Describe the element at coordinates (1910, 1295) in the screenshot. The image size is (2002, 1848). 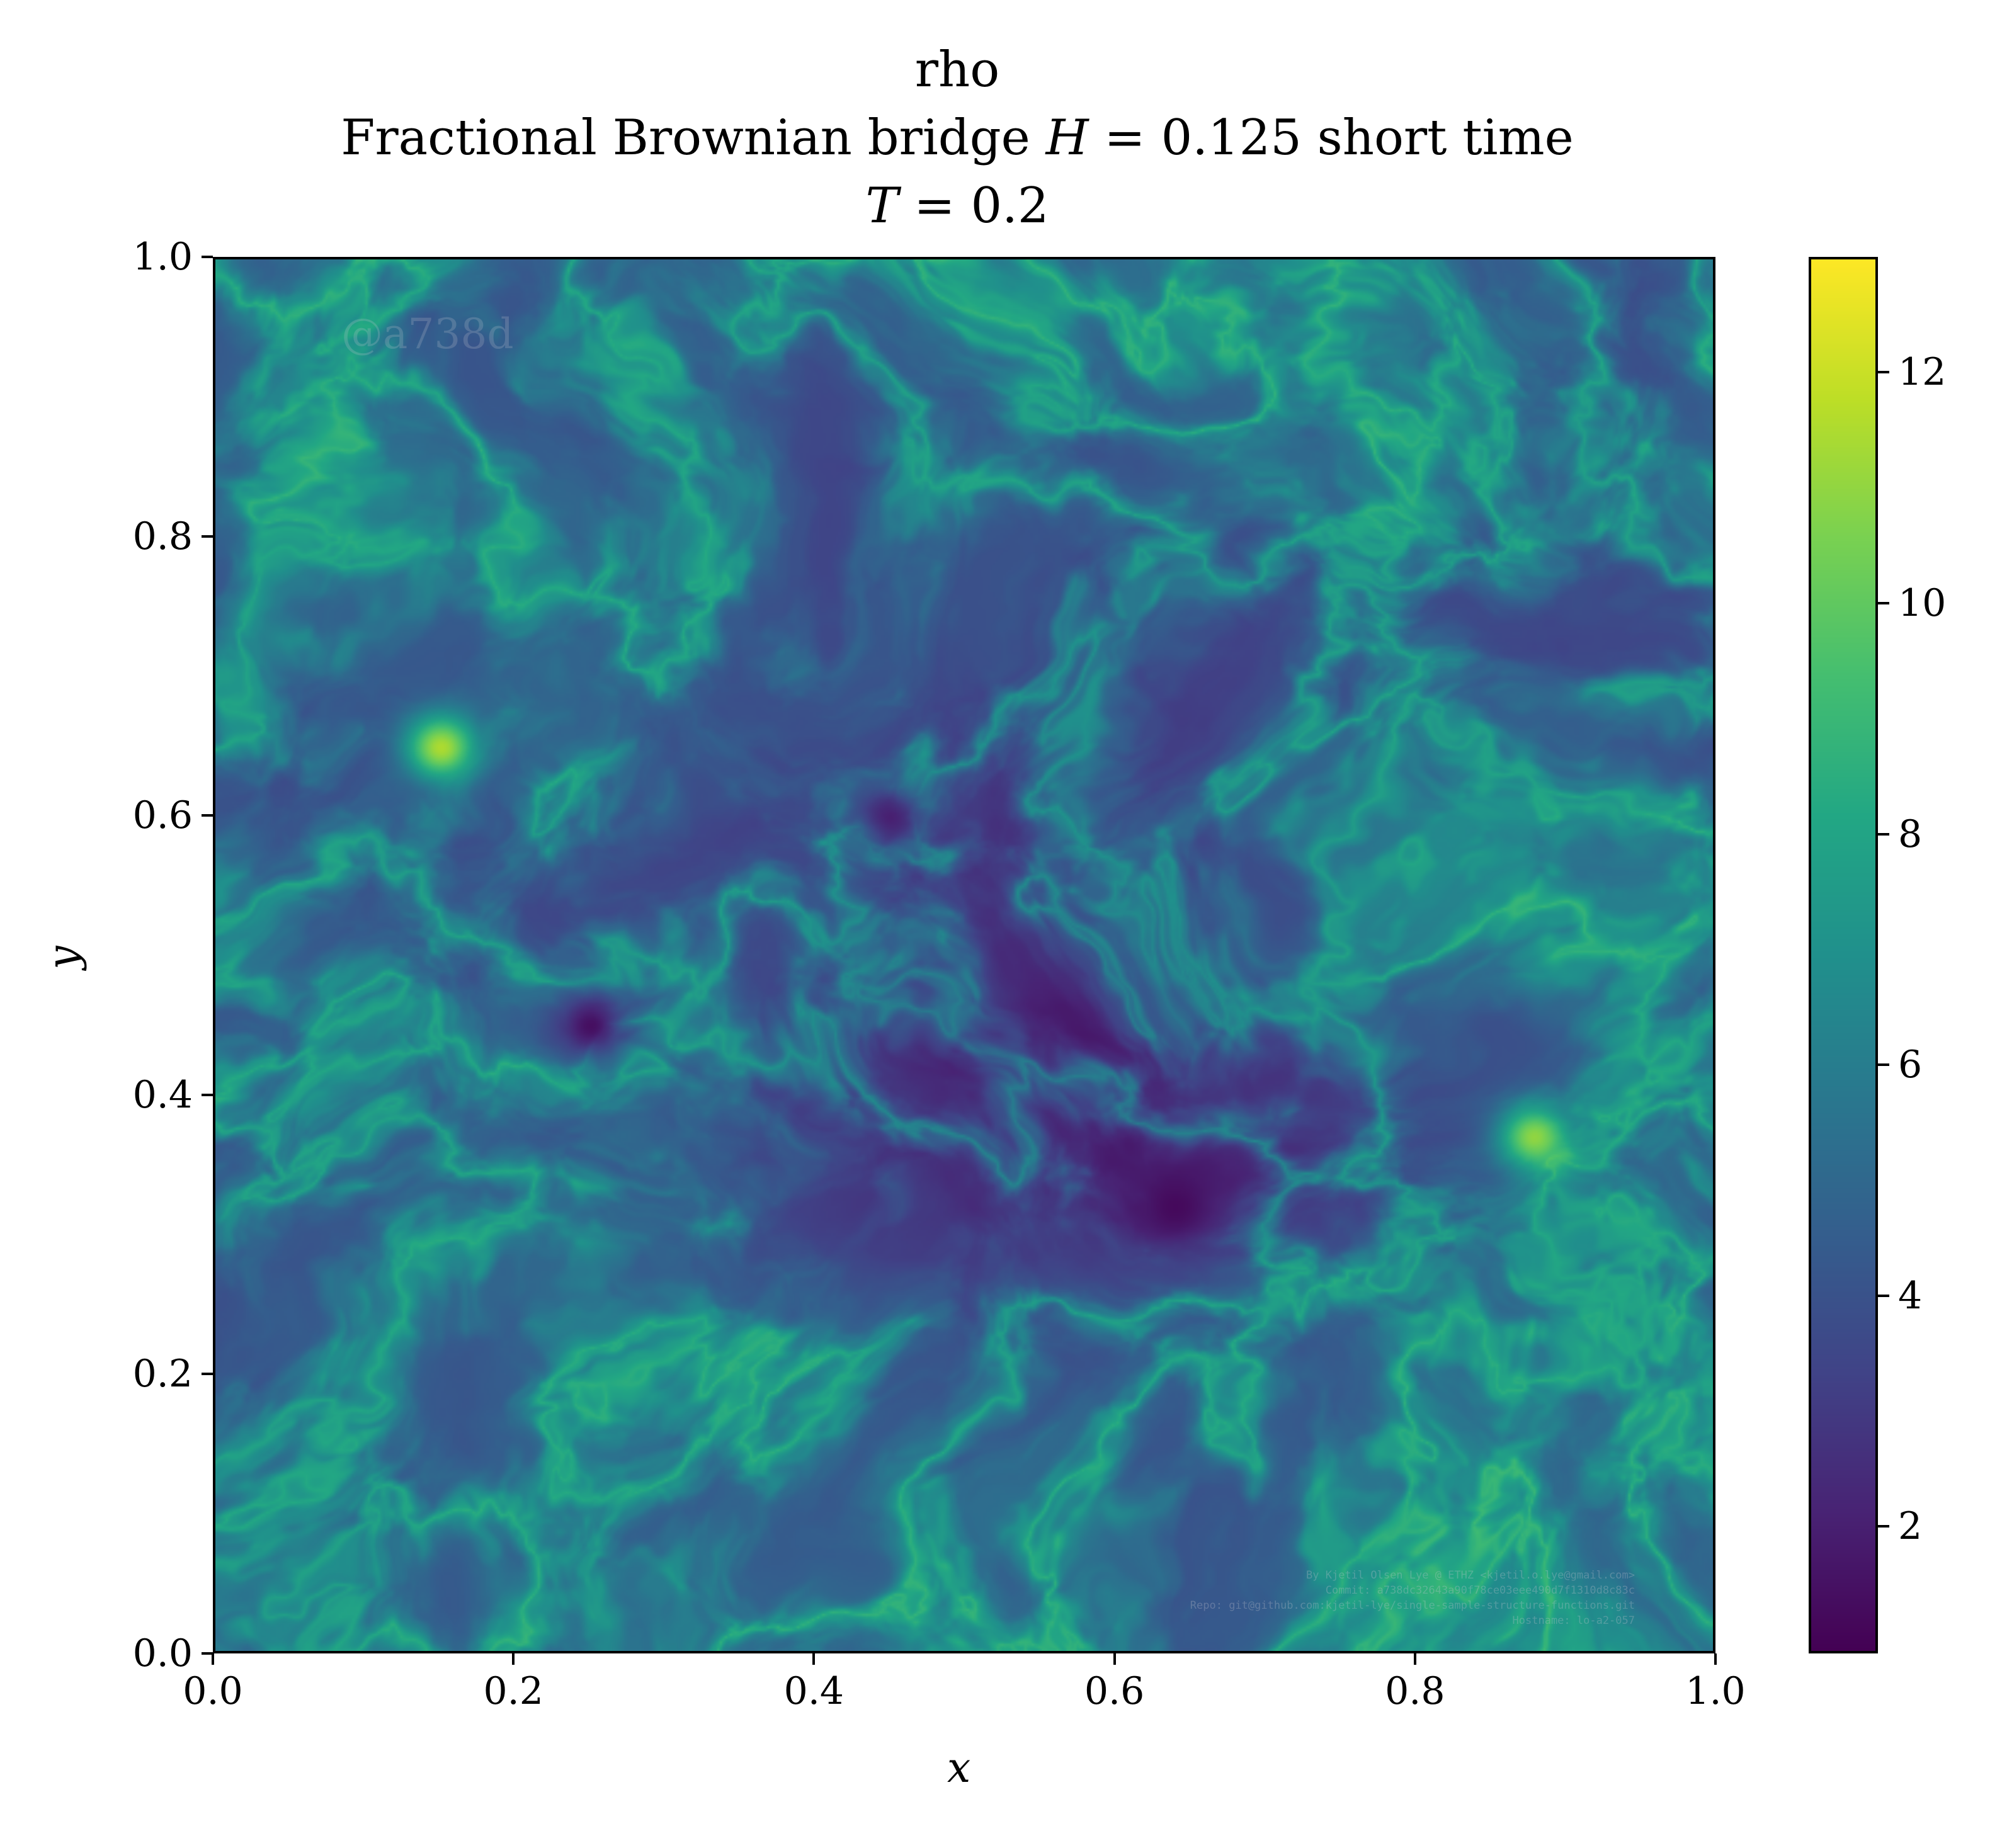
I see `colorbar-tick-label: 4` at that location.